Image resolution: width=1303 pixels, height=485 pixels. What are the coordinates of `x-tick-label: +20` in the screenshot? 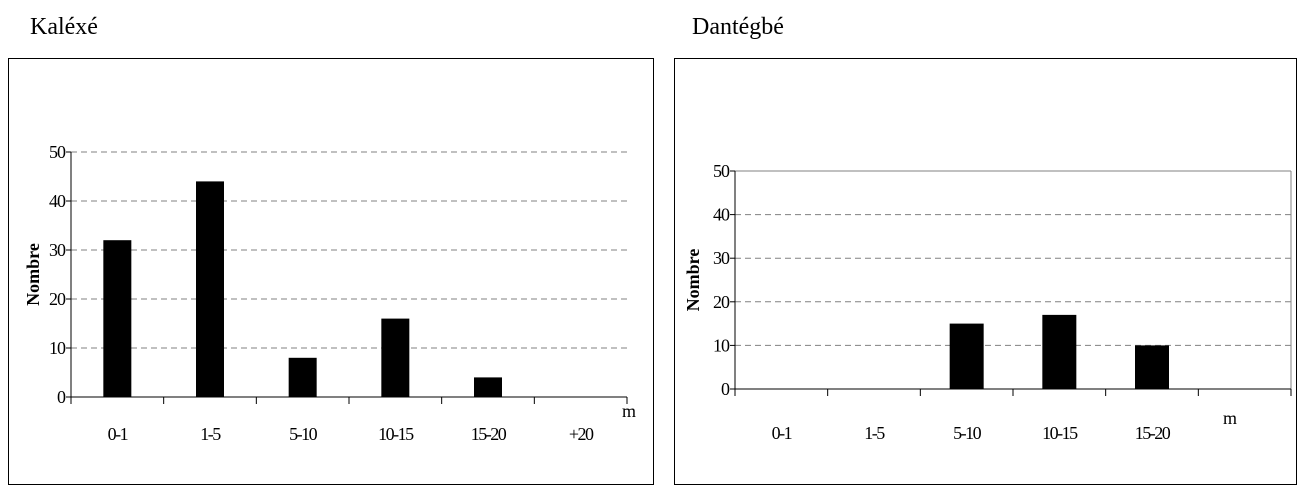 It's located at (581, 434).